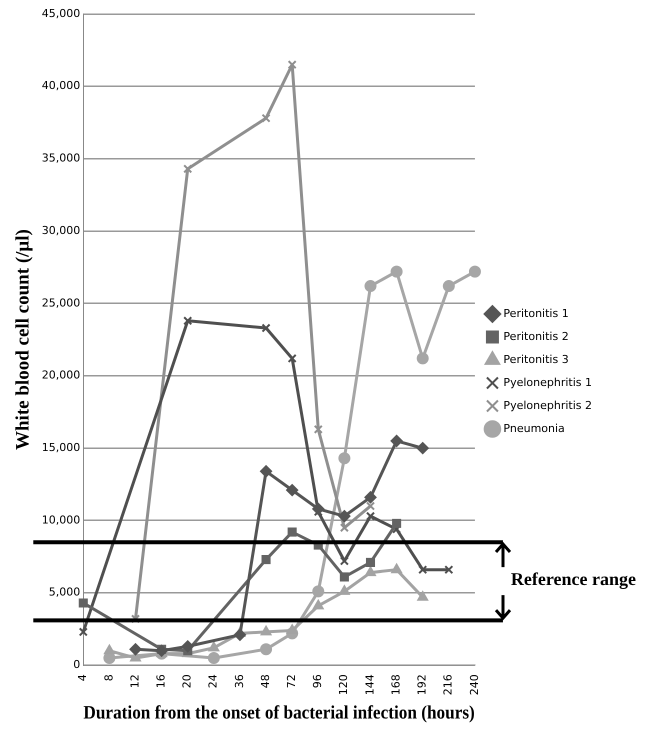  I want to click on x-tick-label: 12, so click(135, 681).